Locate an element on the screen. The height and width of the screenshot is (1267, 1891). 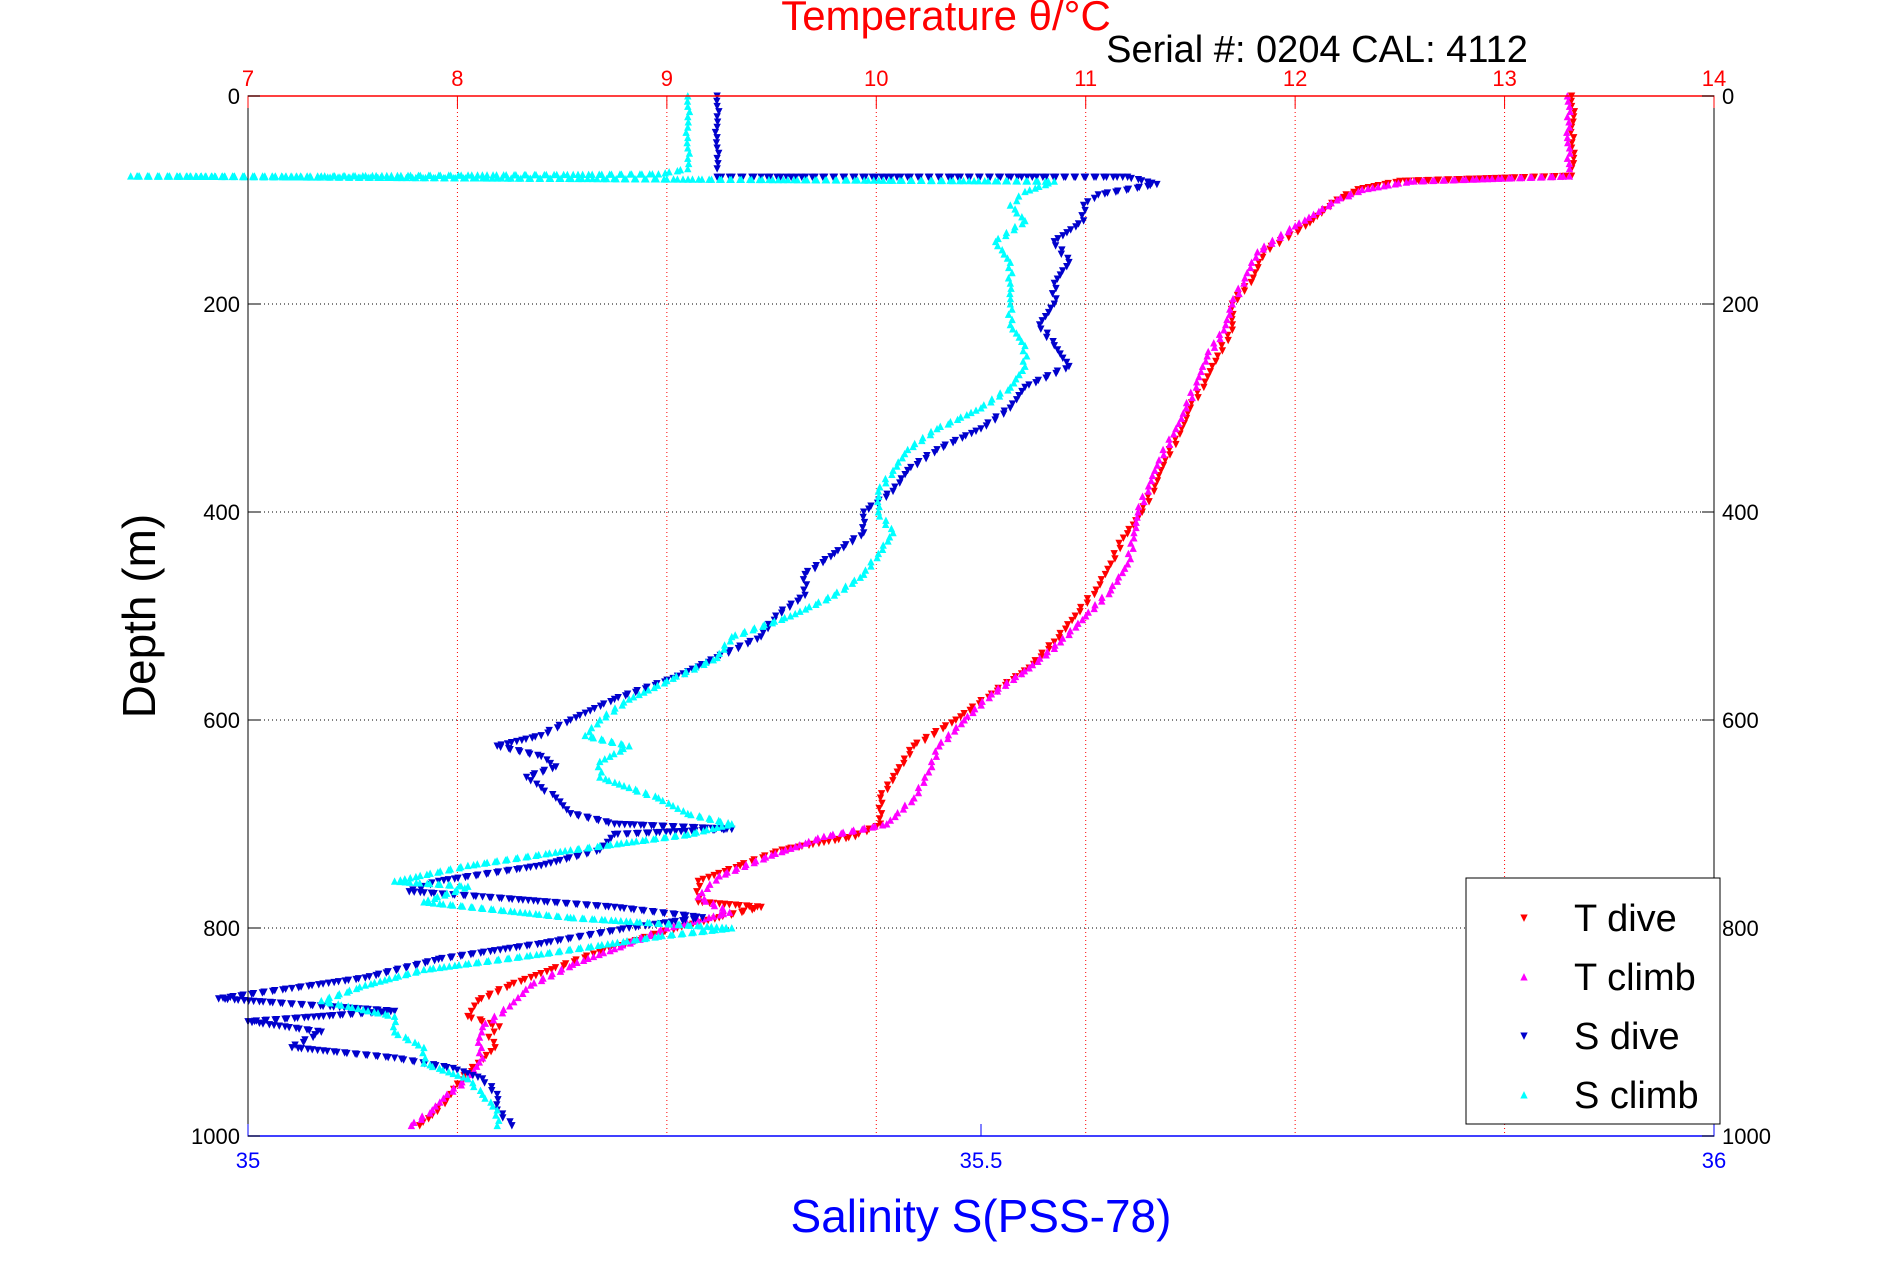
left-tick-label: 200 is located at coordinates (221, 304).